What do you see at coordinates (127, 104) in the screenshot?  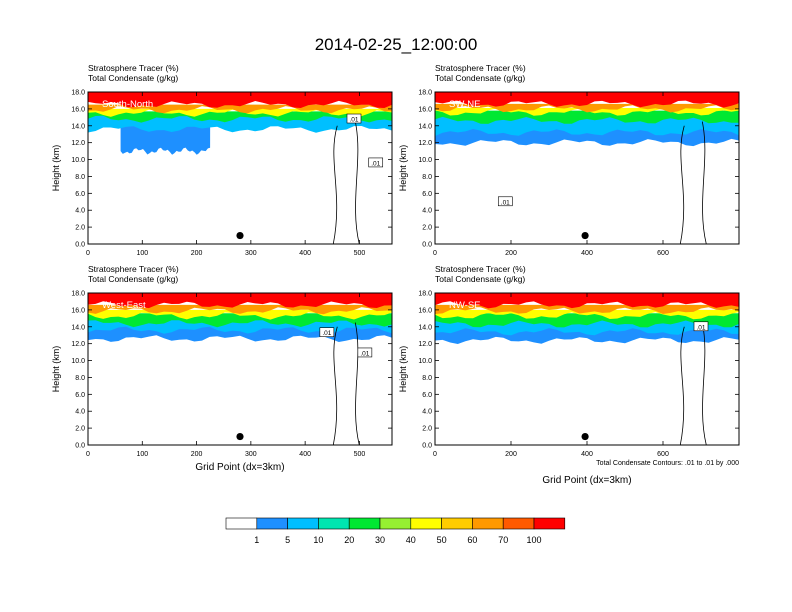 I see `panel-label: South-North` at bounding box center [127, 104].